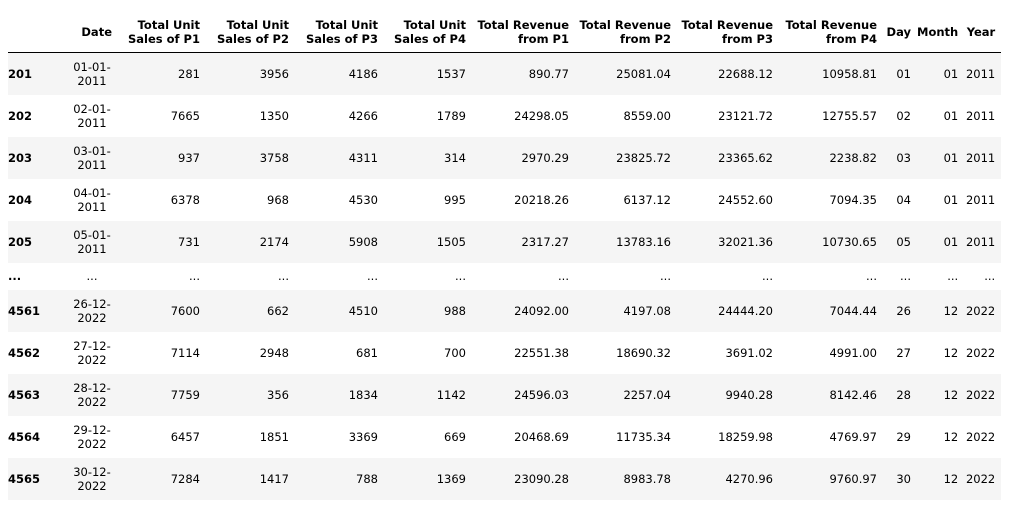 The width and height of the screenshot is (1014, 512). Describe the element at coordinates (903, 157) in the screenshot. I see `cell-day: 03` at that location.